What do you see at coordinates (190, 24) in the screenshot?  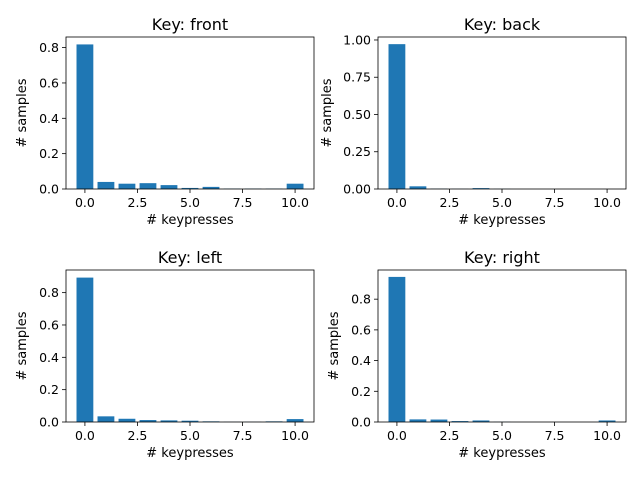 I see `subplot-title: Key: front` at bounding box center [190, 24].